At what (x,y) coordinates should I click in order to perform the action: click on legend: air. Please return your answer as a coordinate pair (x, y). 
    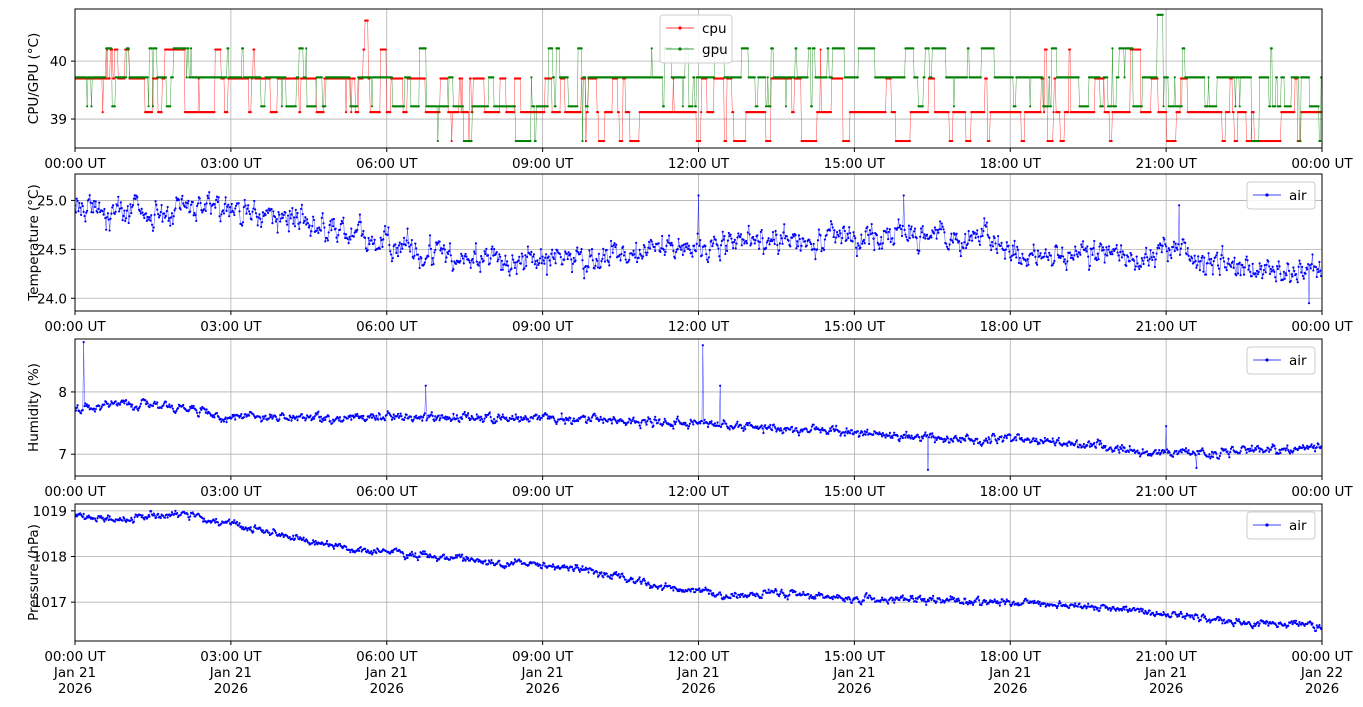
    Looking at the image, I should click on (1281, 195).